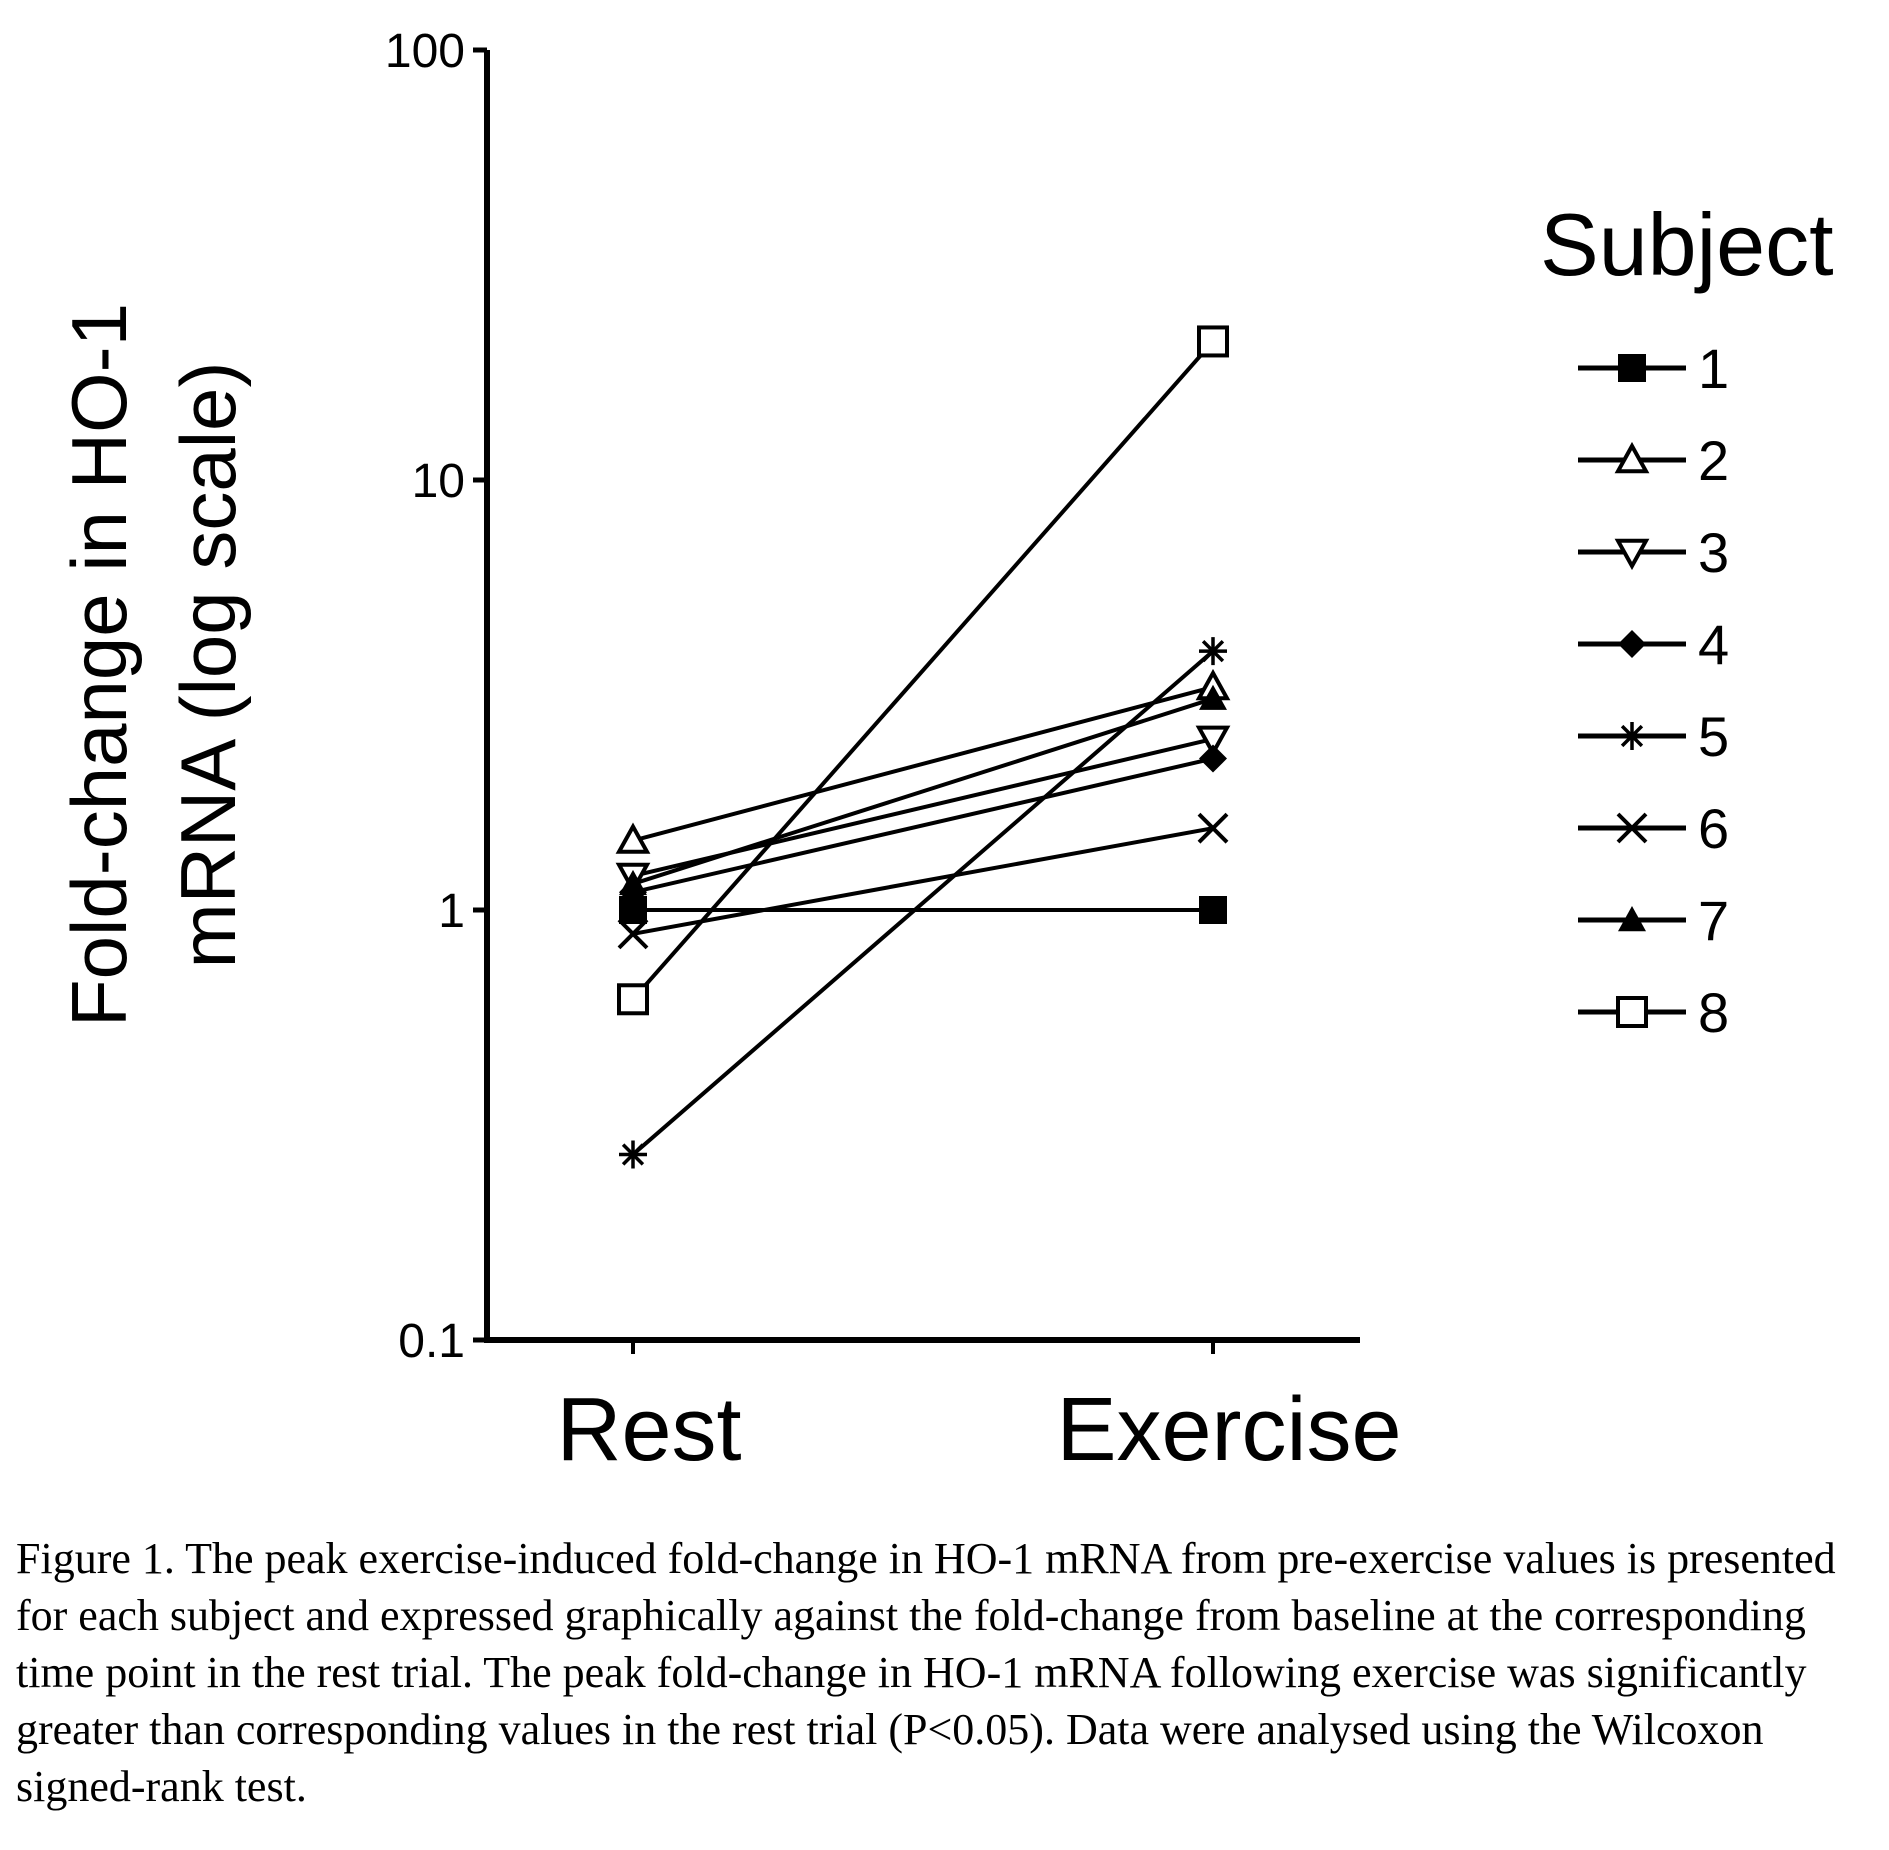 The height and width of the screenshot is (1850, 1889). What do you see at coordinates (1653, 644) in the screenshot?
I see `legend-item: 4` at bounding box center [1653, 644].